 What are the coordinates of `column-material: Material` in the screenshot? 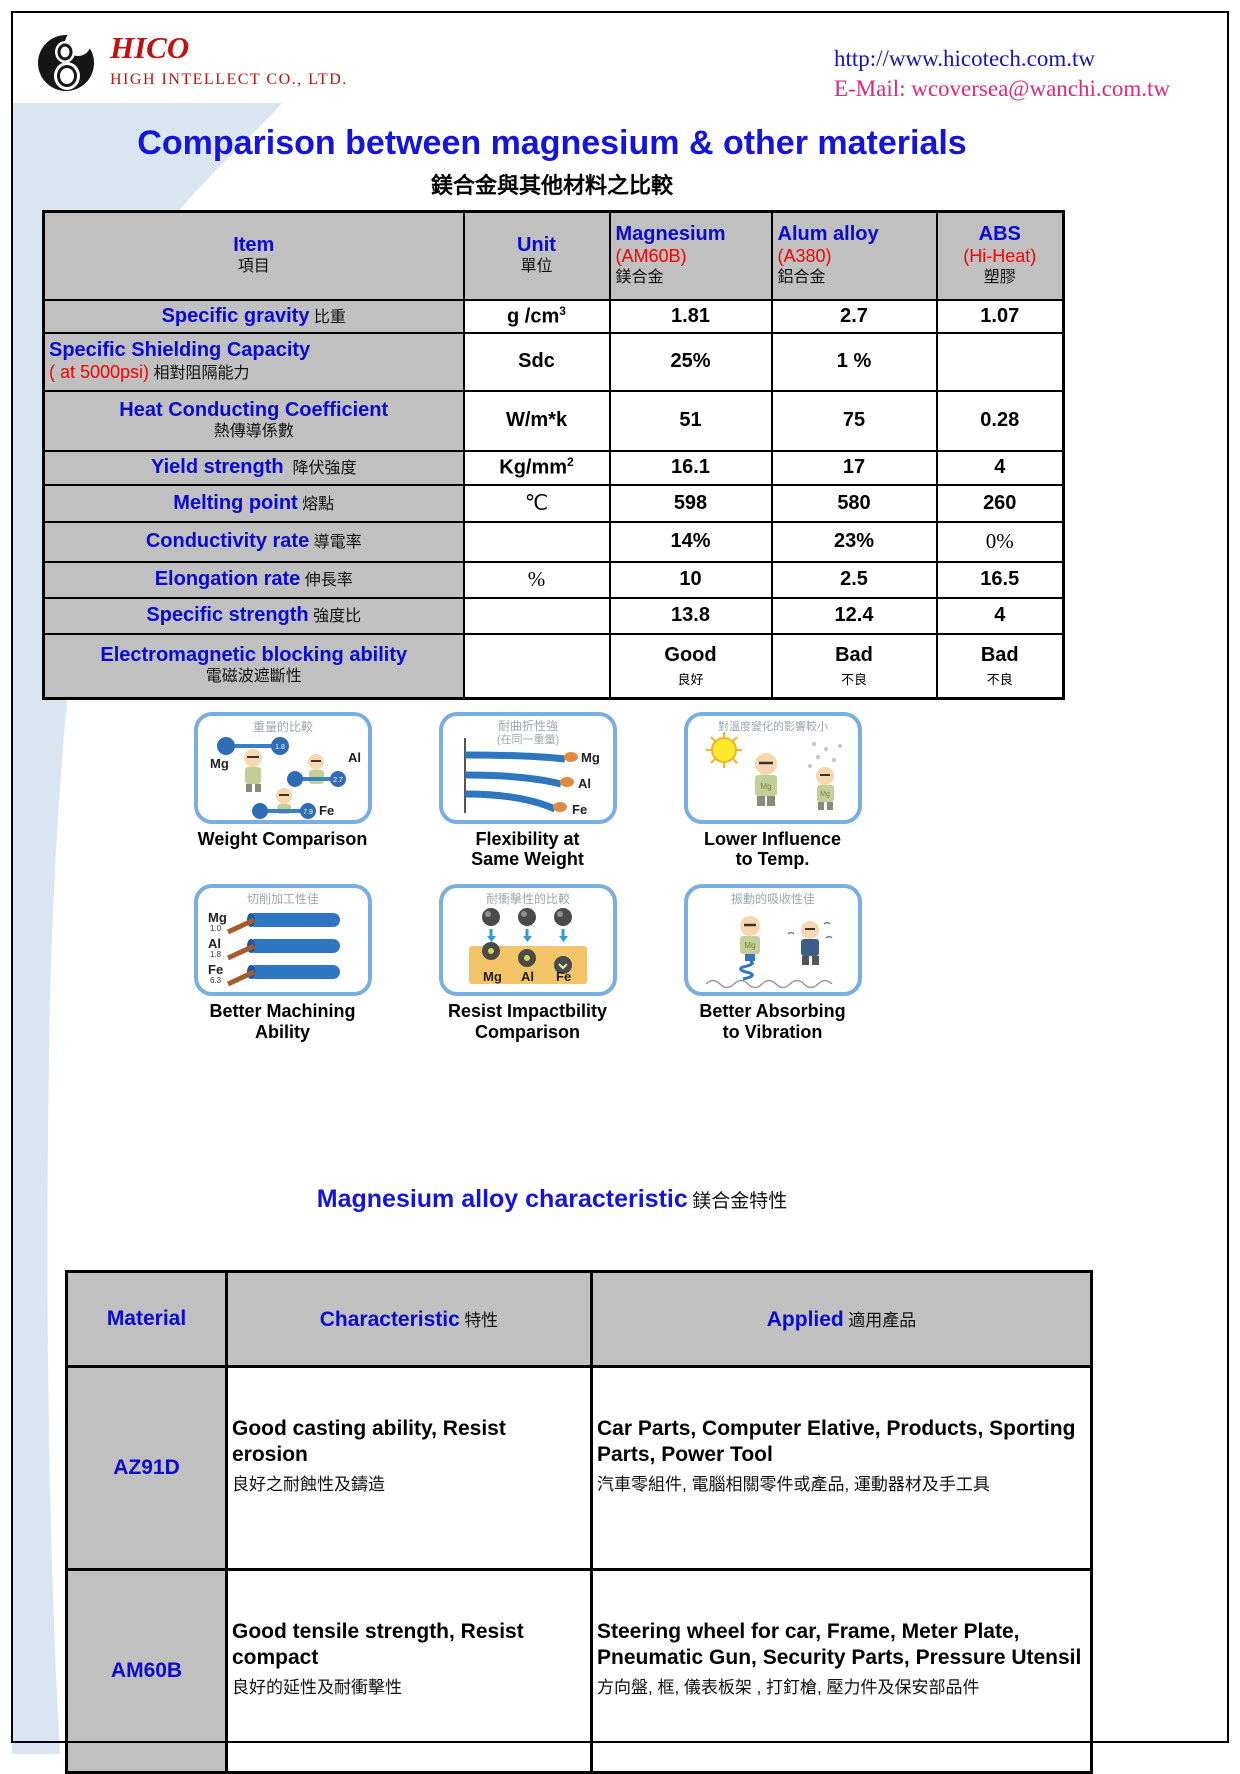 It's located at (146, 1318).